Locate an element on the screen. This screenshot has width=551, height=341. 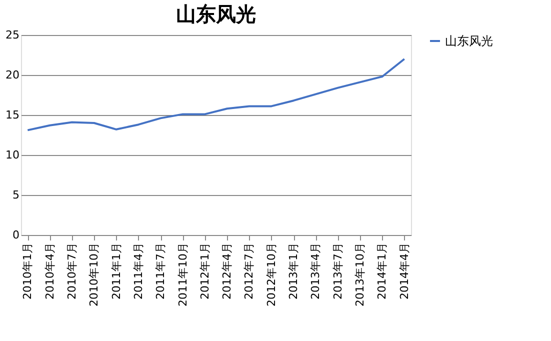
x-tick-label: 2013年10月 is located at coordinates (360, 274).